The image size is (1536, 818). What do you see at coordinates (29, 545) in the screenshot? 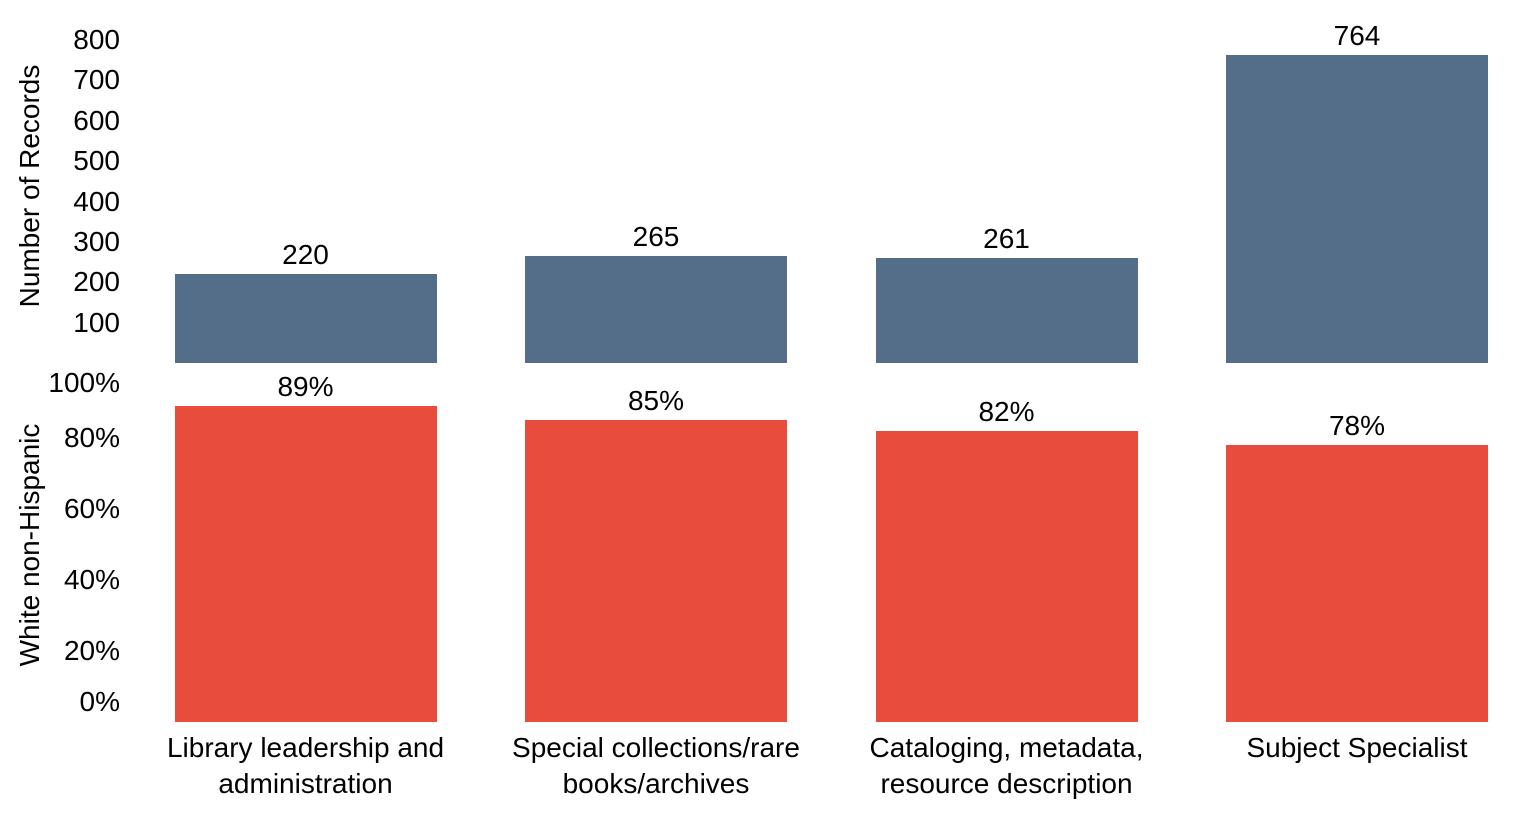
I see `y-axis-title-white-non-hispanic: White non-Hispanic` at bounding box center [29, 545].